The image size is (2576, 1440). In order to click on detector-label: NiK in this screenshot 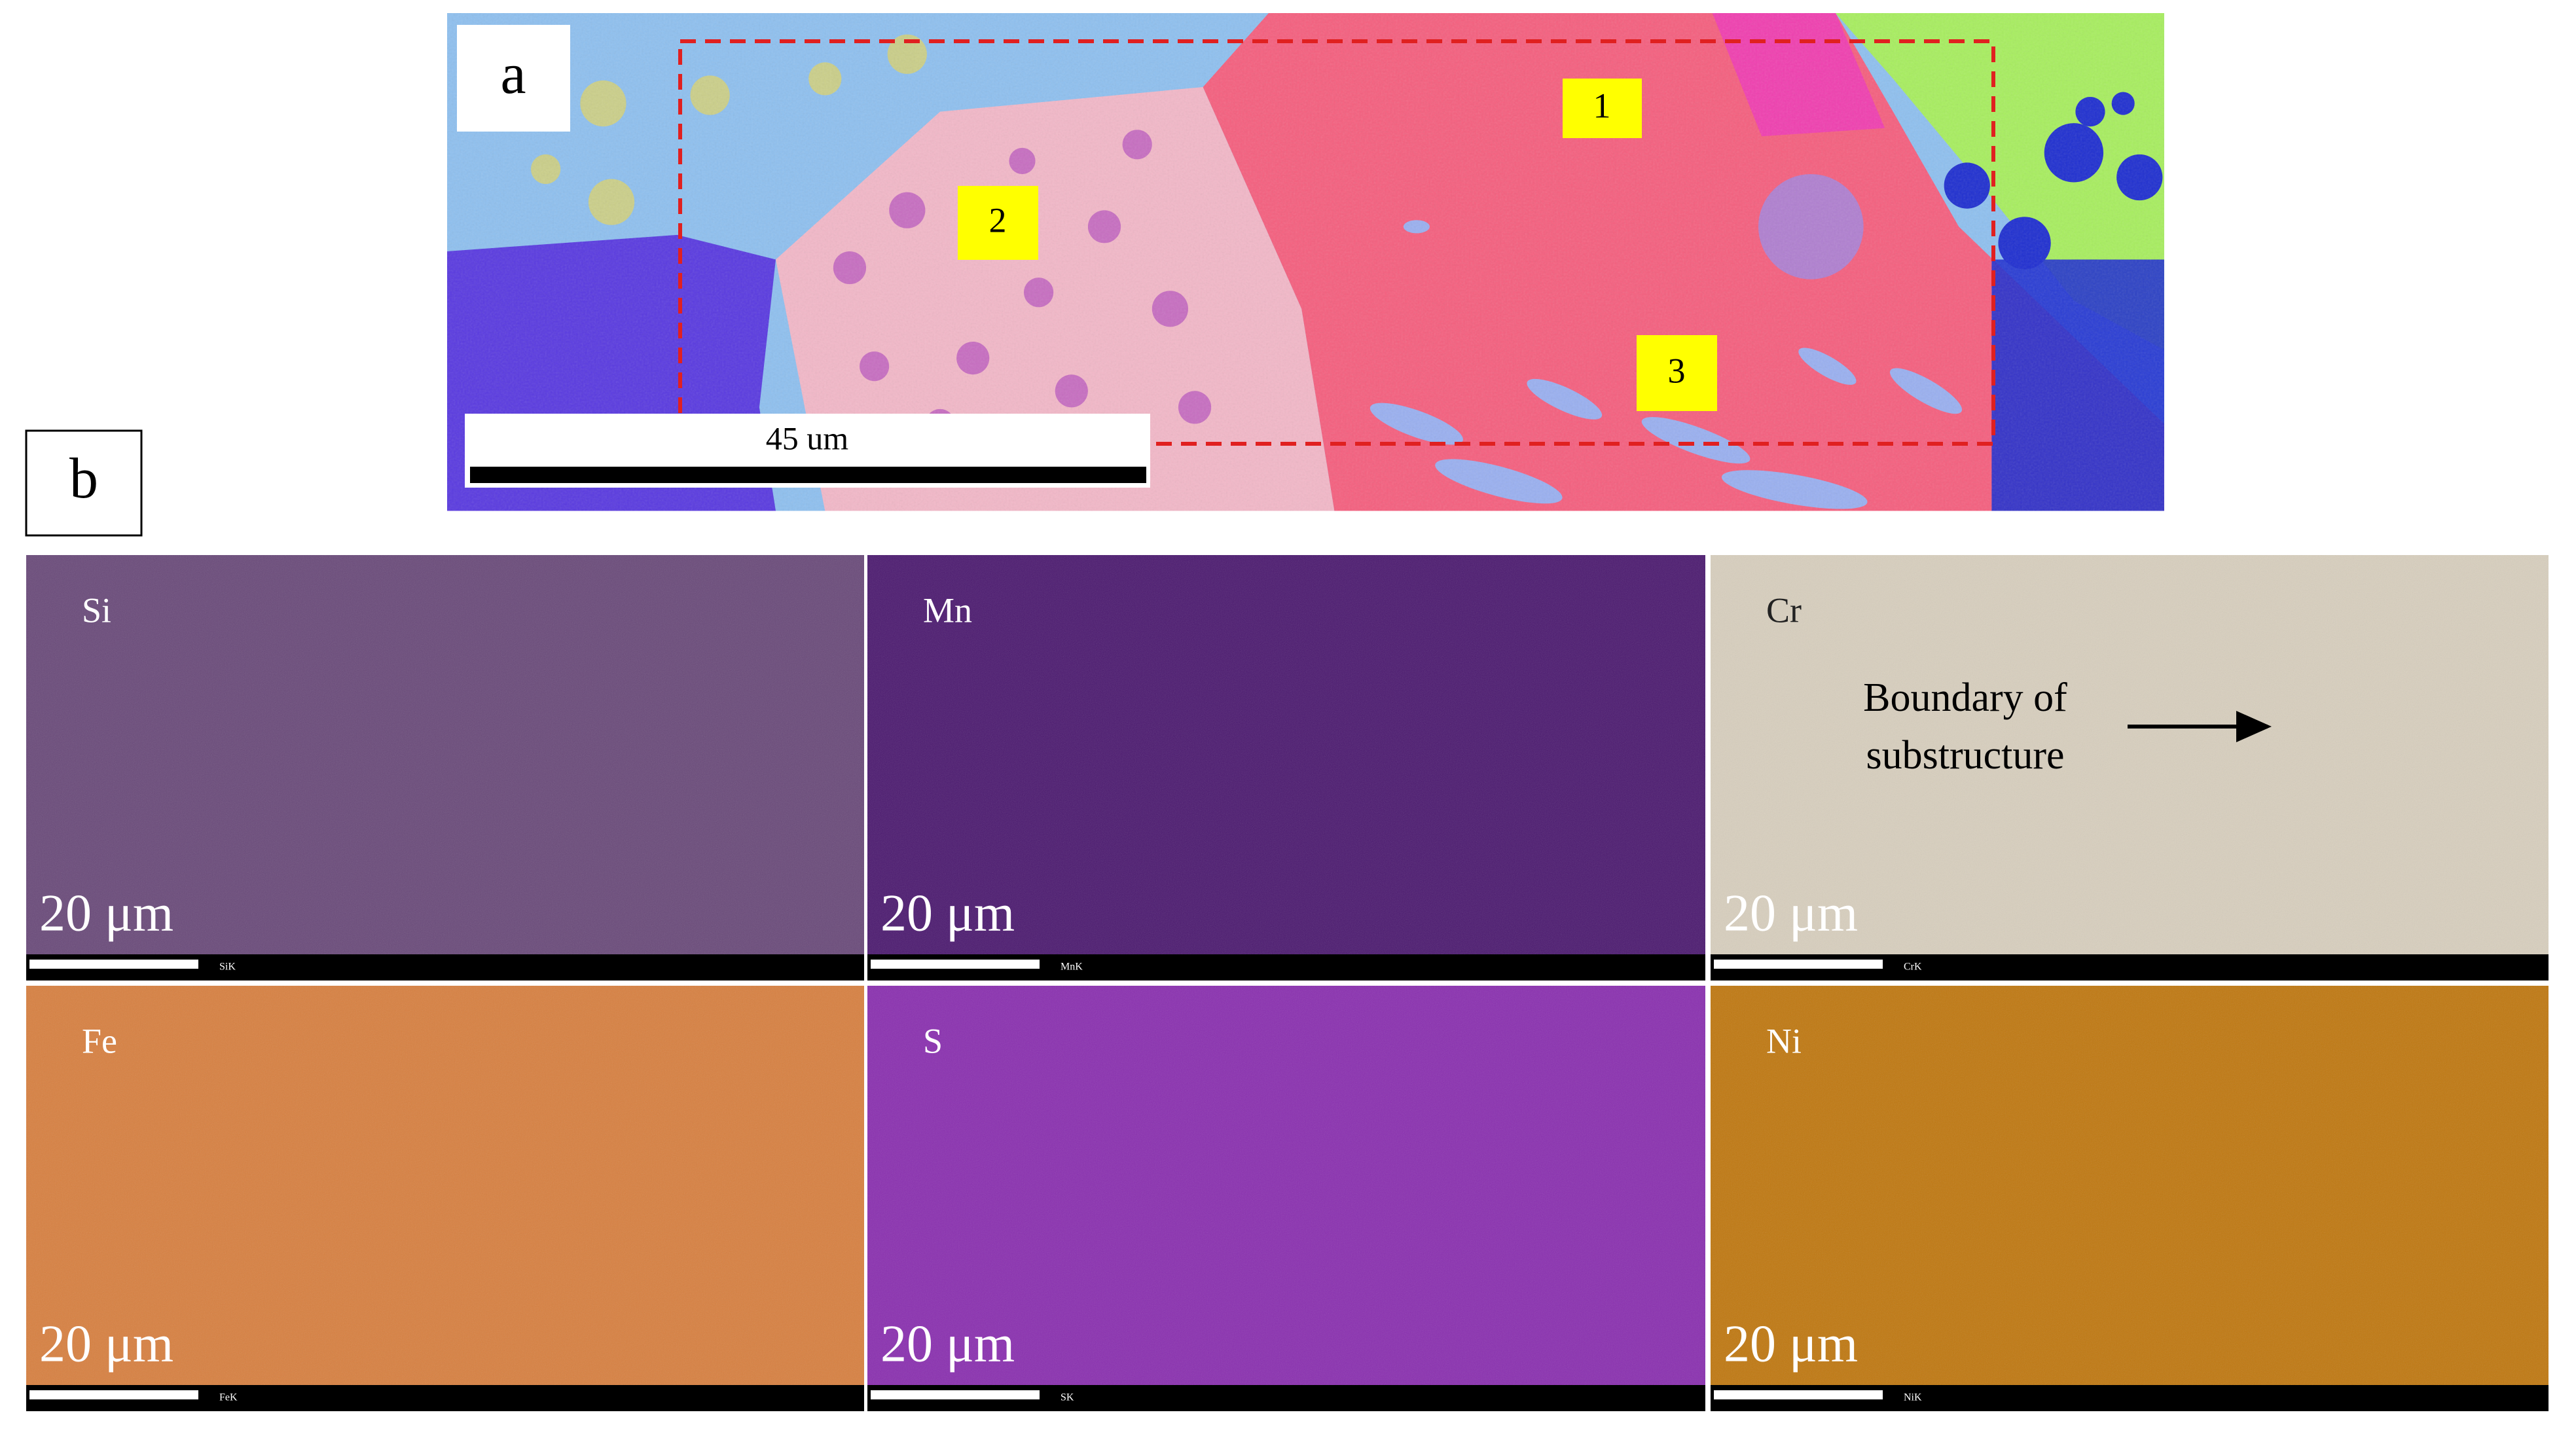, I will do `click(1913, 1397)`.